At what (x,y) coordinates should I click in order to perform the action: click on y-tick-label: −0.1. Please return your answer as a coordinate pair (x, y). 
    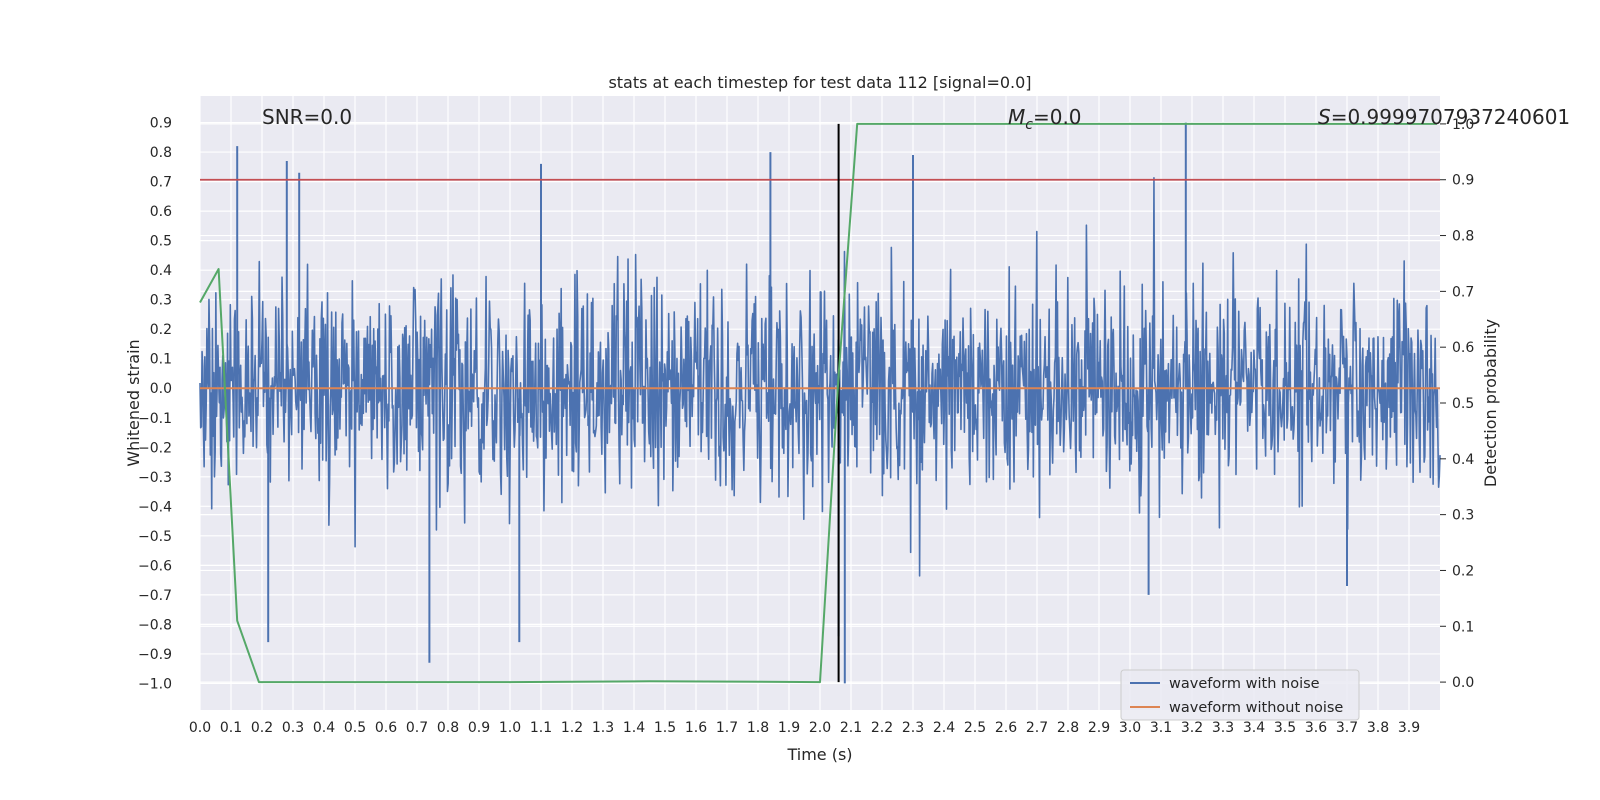
    Looking at the image, I should click on (155, 419).